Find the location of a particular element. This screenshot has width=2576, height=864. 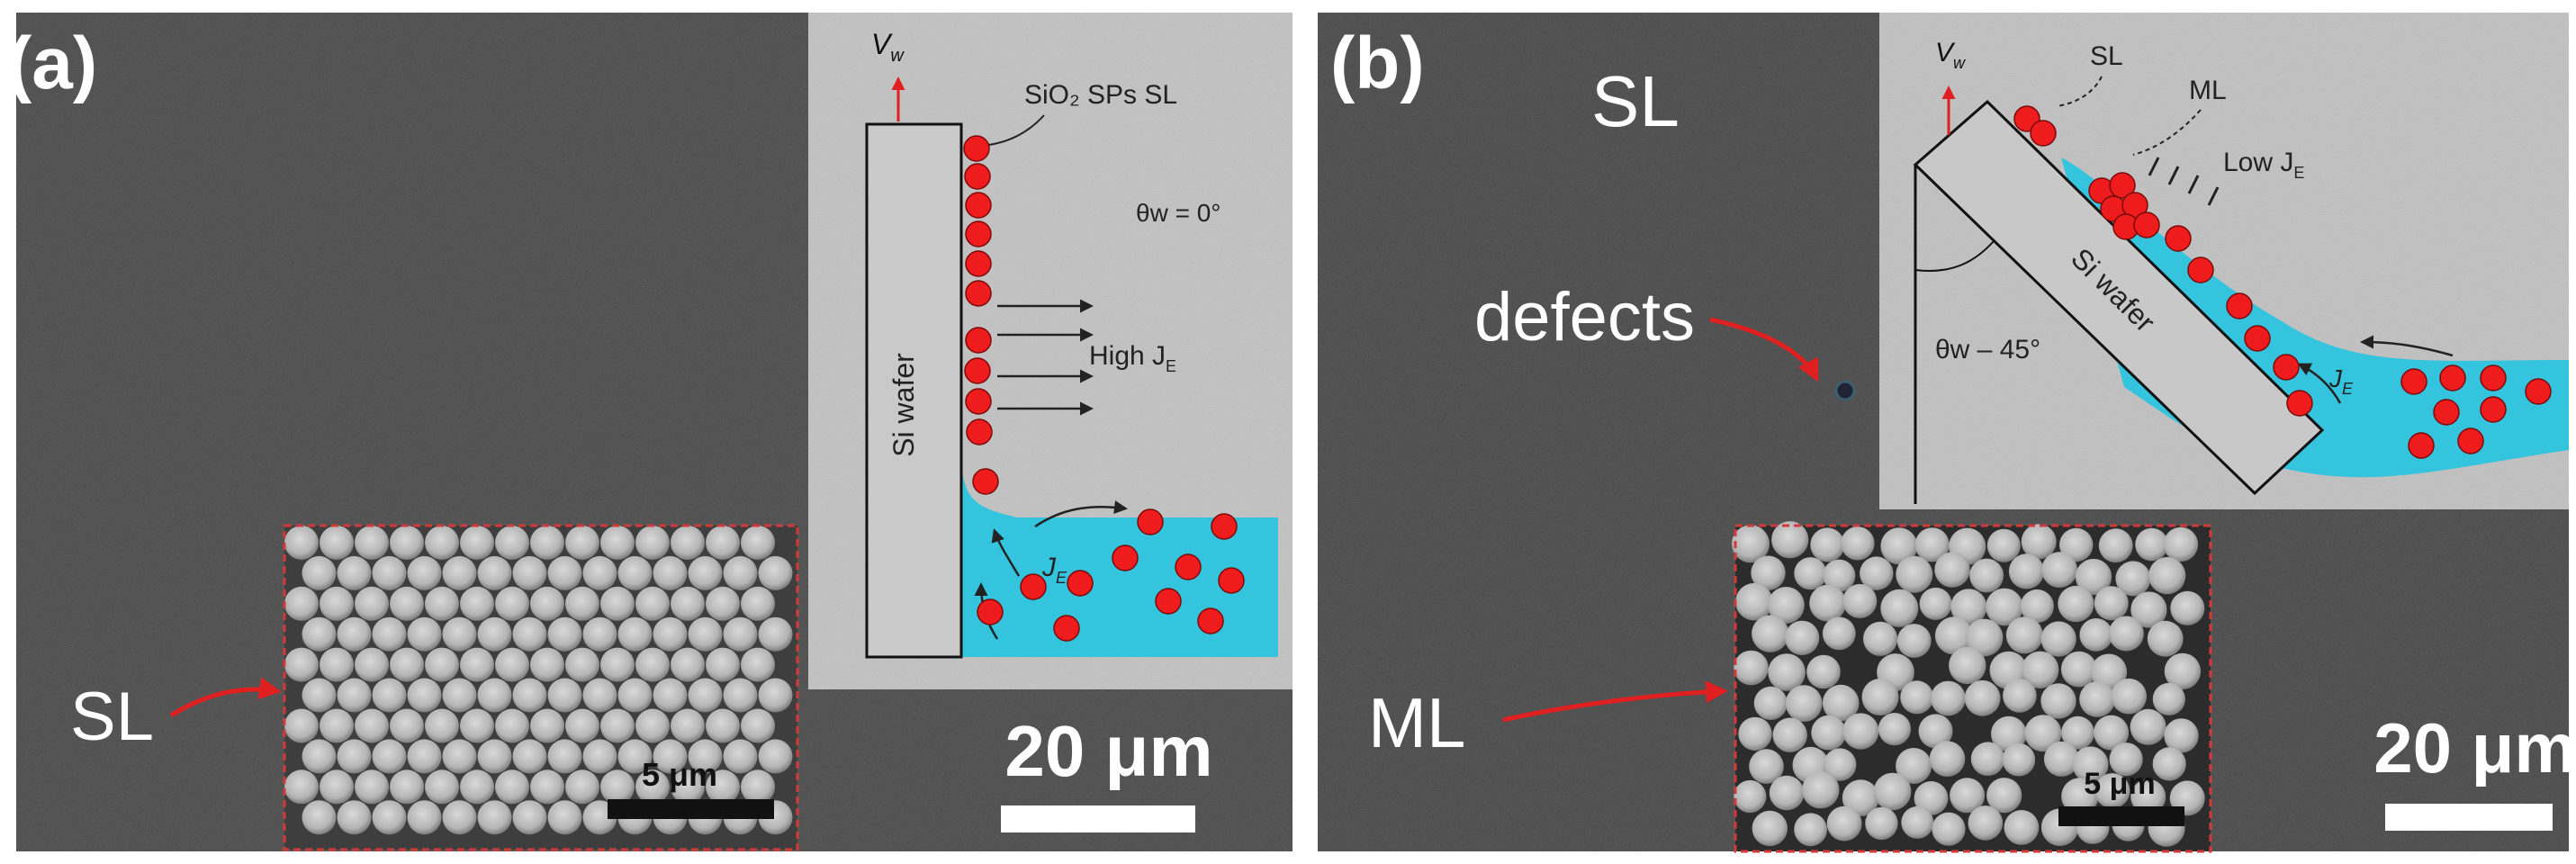

zoom-inset-b: 5 μm is located at coordinates (1972, 687).